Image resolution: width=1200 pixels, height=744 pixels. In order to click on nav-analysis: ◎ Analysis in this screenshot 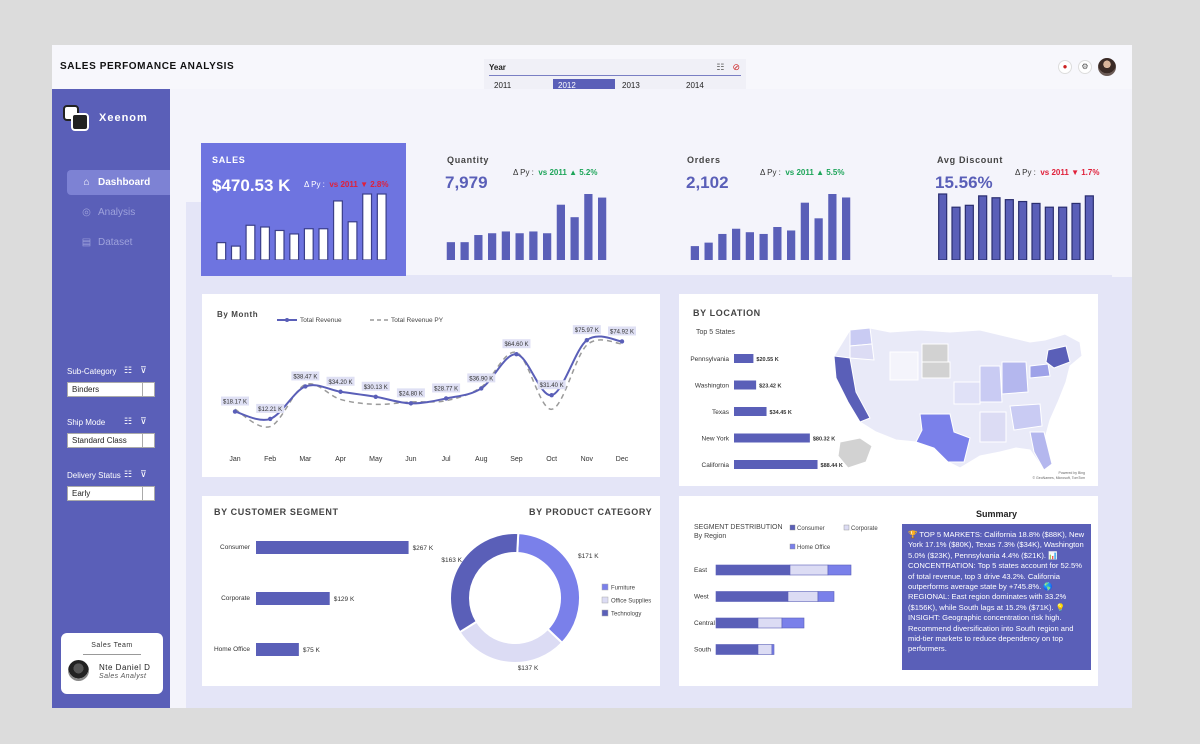, I will do `click(118, 212)`.